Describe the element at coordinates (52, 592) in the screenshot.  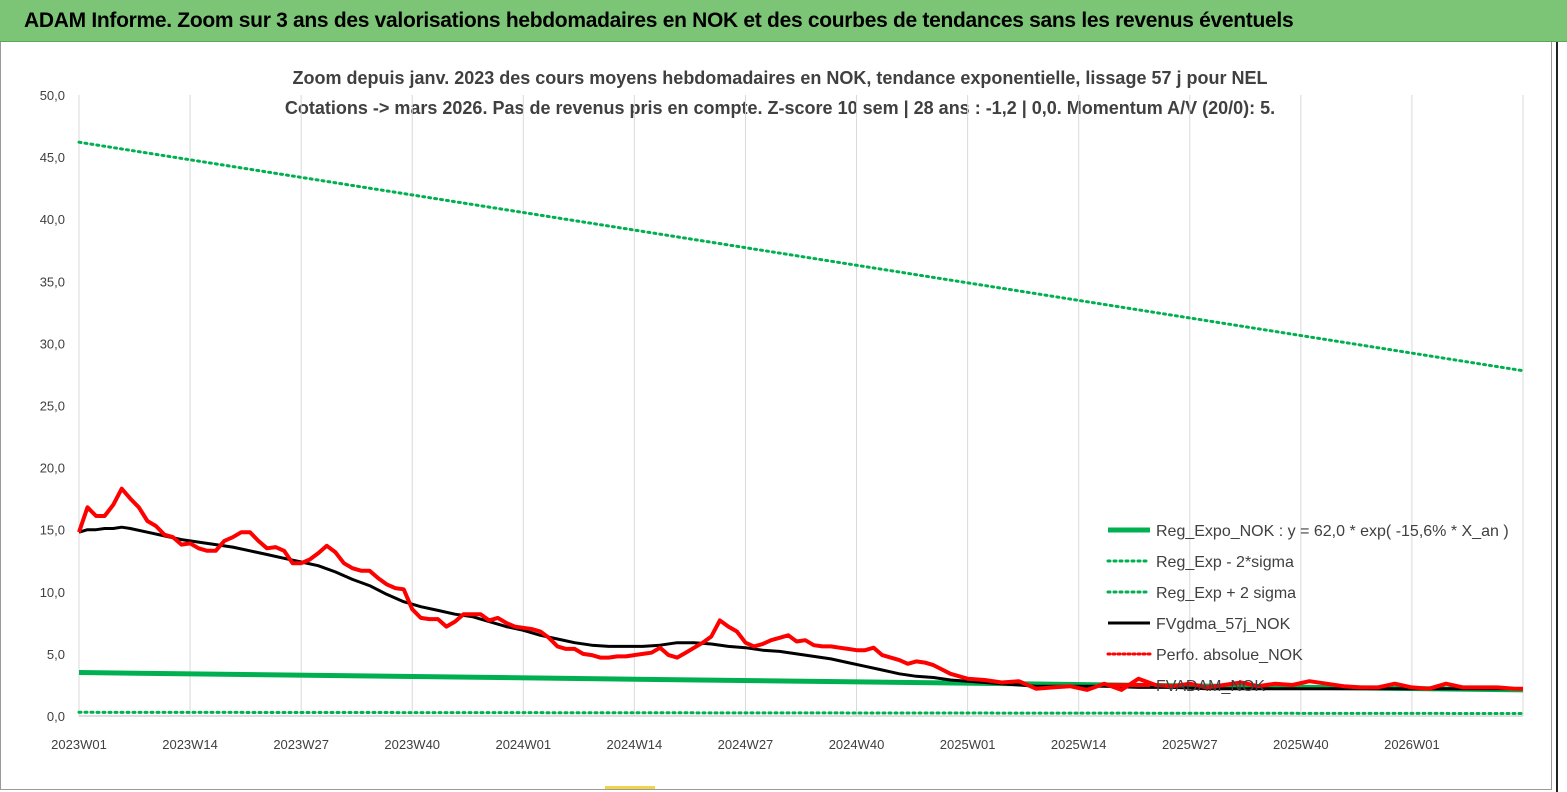
I see `y-tick-label: 10,0` at that location.